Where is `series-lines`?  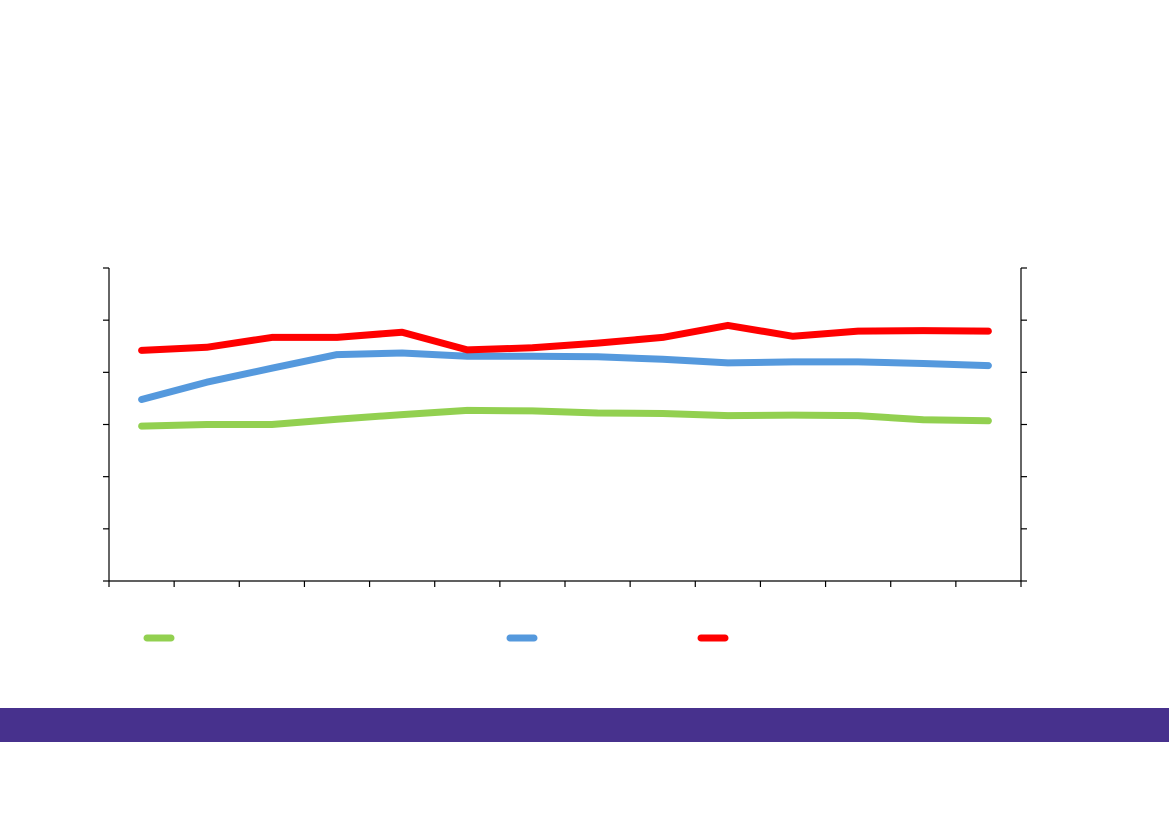 series-lines is located at coordinates (565, 375).